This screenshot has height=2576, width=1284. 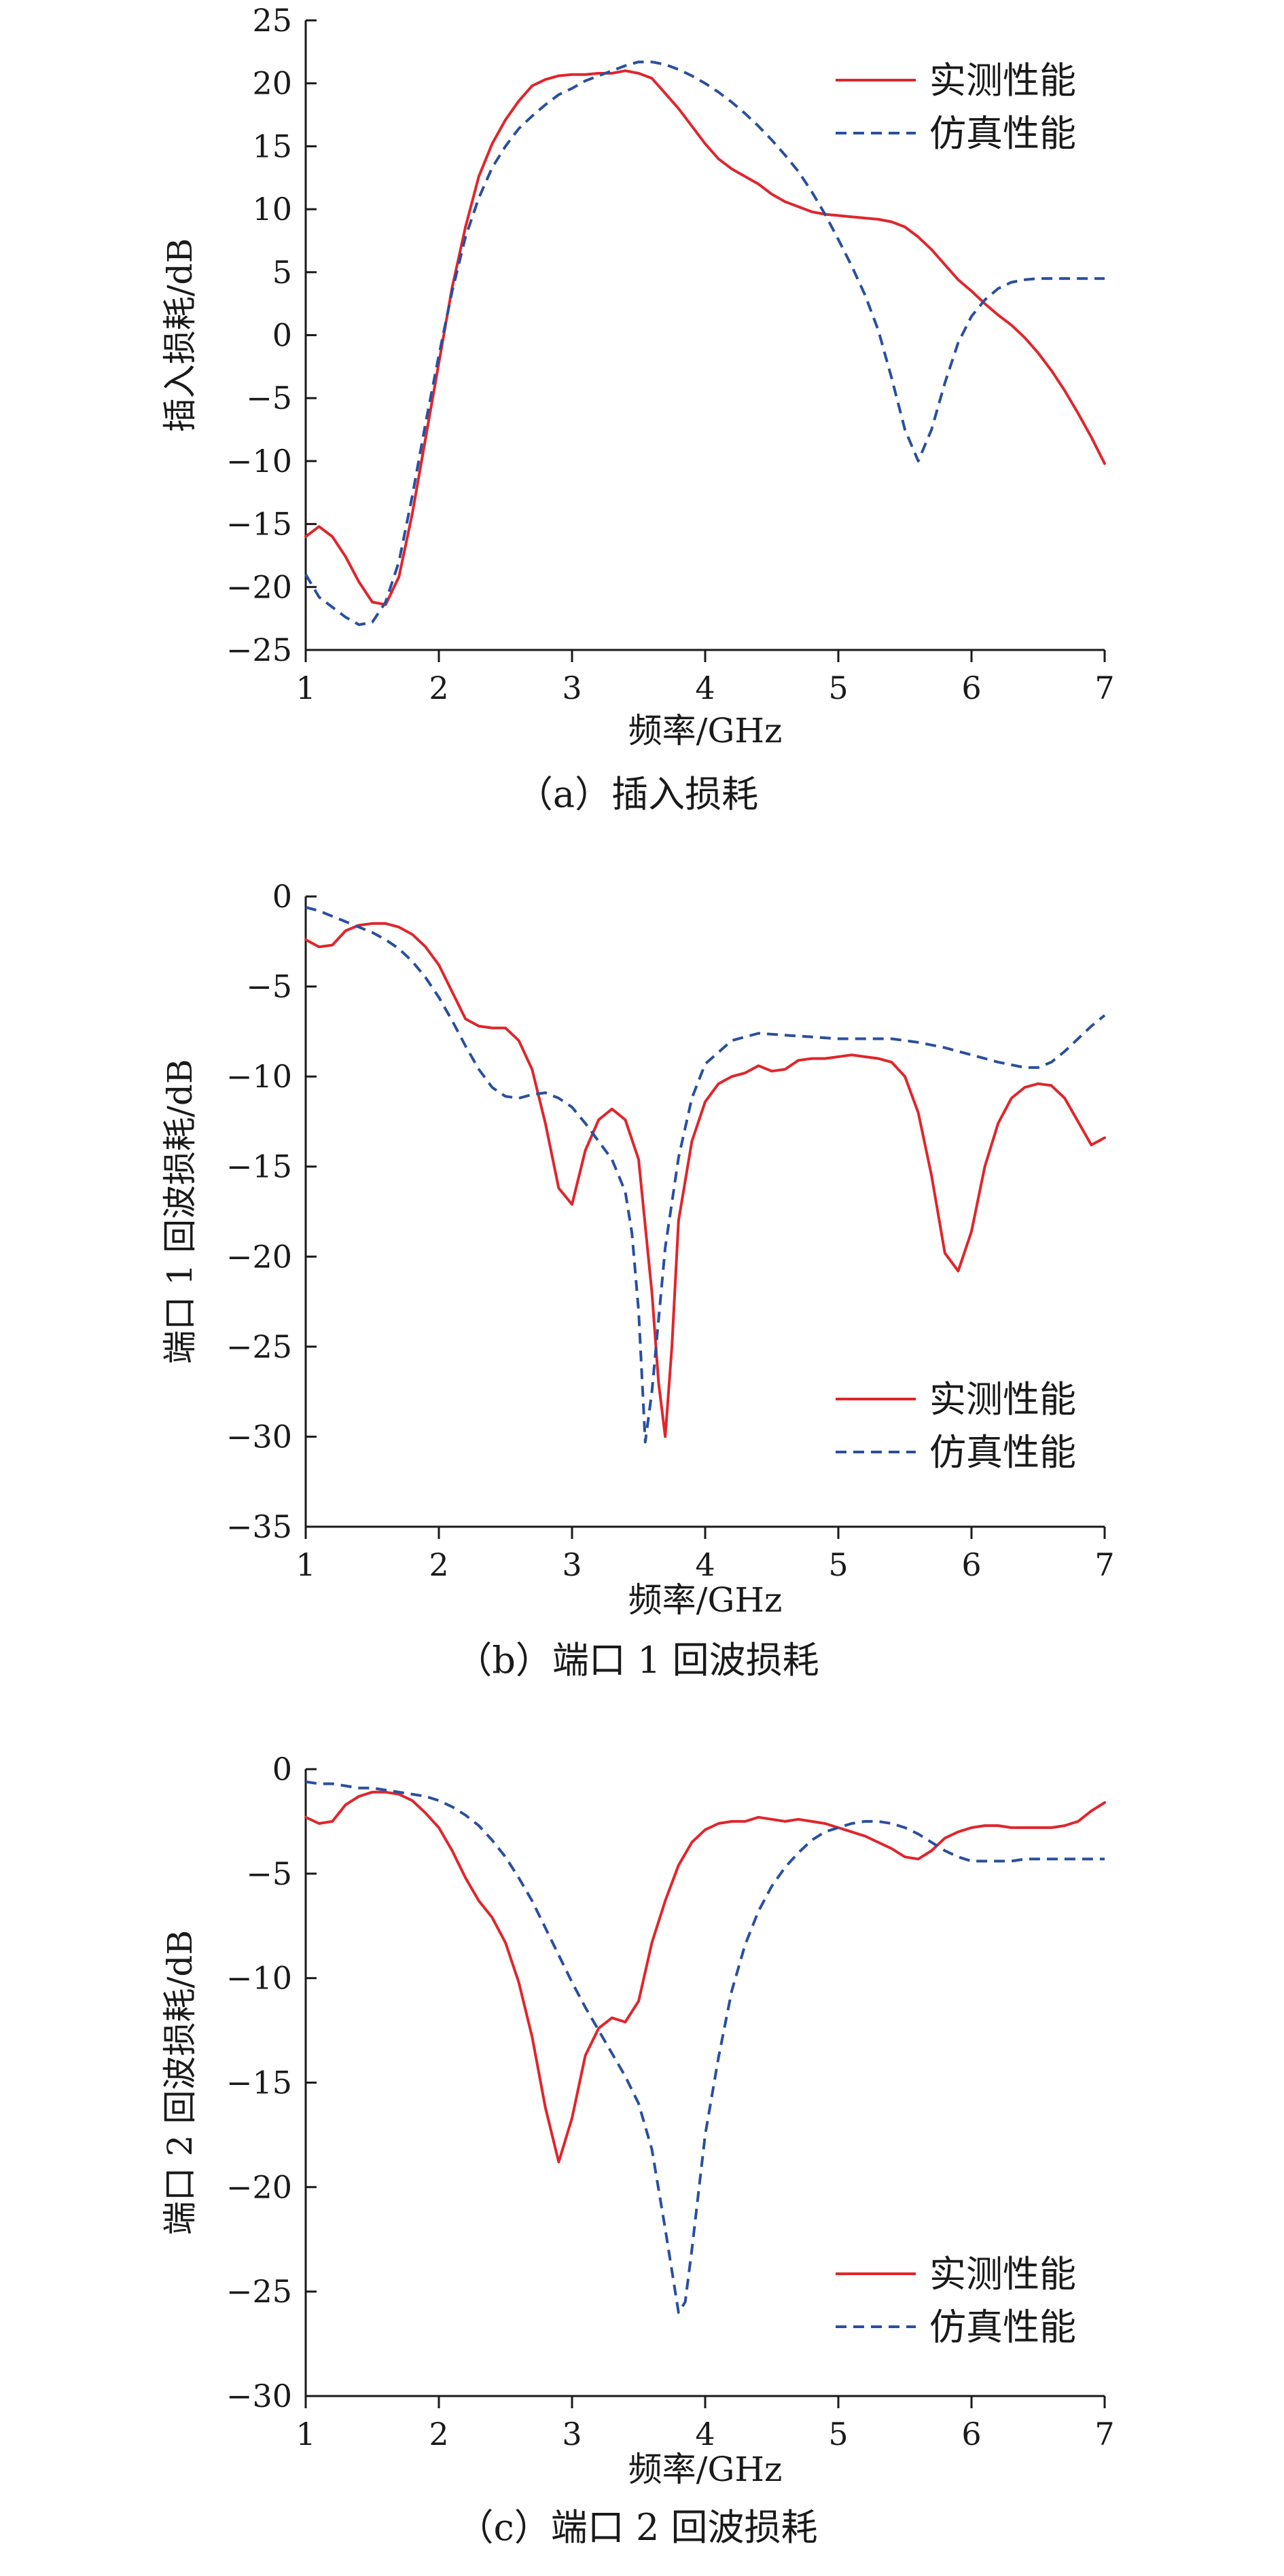 What do you see at coordinates (638, 2527) in the screenshot?
I see `chart-caption: （c）端口 2 回波损耗` at bounding box center [638, 2527].